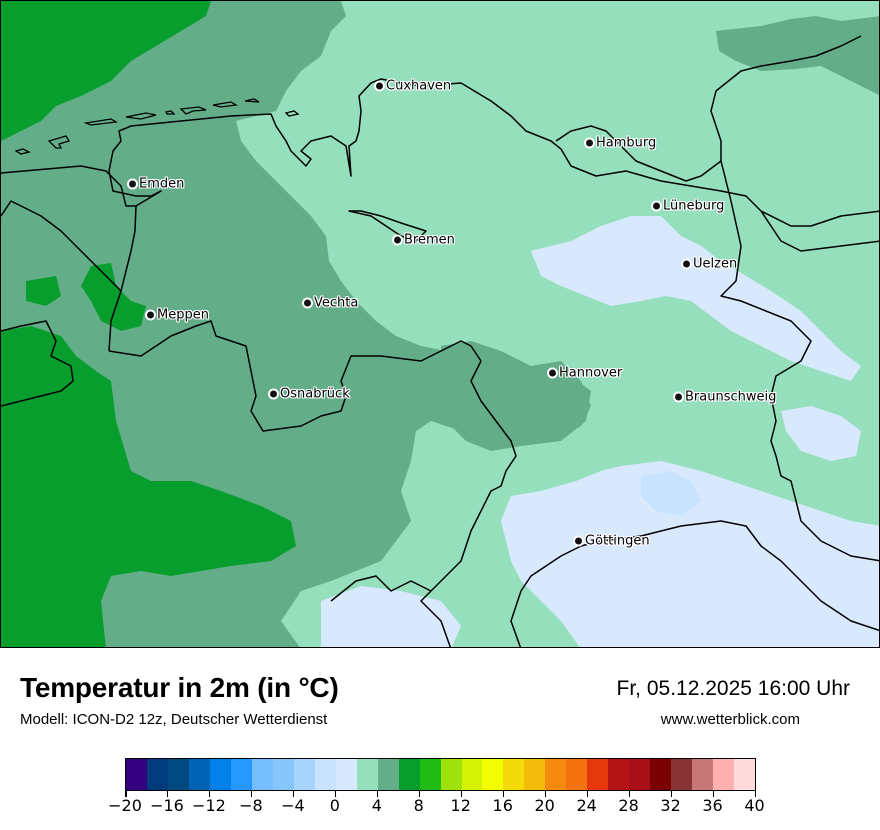 The height and width of the screenshot is (830, 880). What do you see at coordinates (671, 493) in the screenshot?
I see `band-0-2-harz-core` at bounding box center [671, 493].